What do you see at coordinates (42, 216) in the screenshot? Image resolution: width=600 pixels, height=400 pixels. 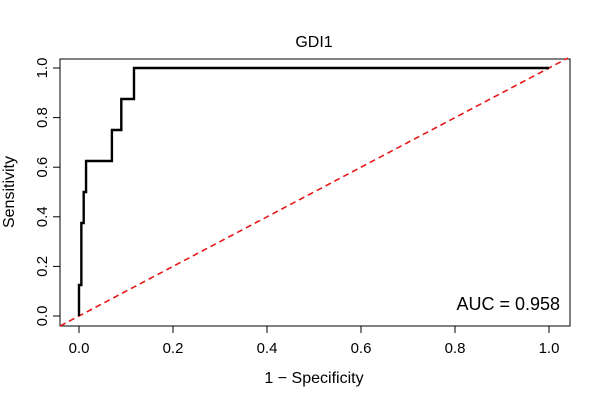 I see `y-tick-label: 0.4` at bounding box center [42, 216].